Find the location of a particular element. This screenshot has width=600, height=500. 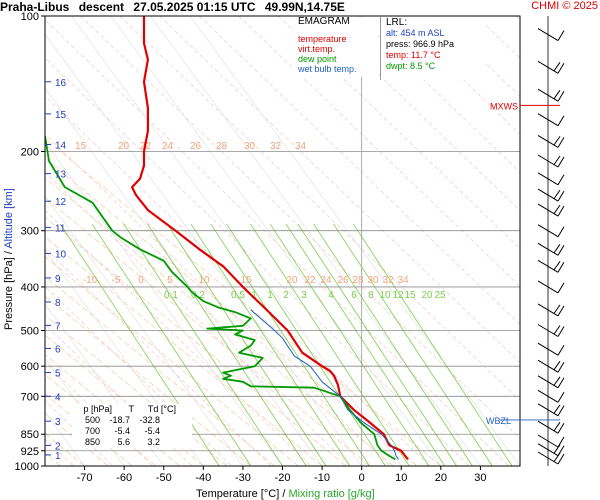

mixing-ratio-label: 15 is located at coordinates (410, 295).